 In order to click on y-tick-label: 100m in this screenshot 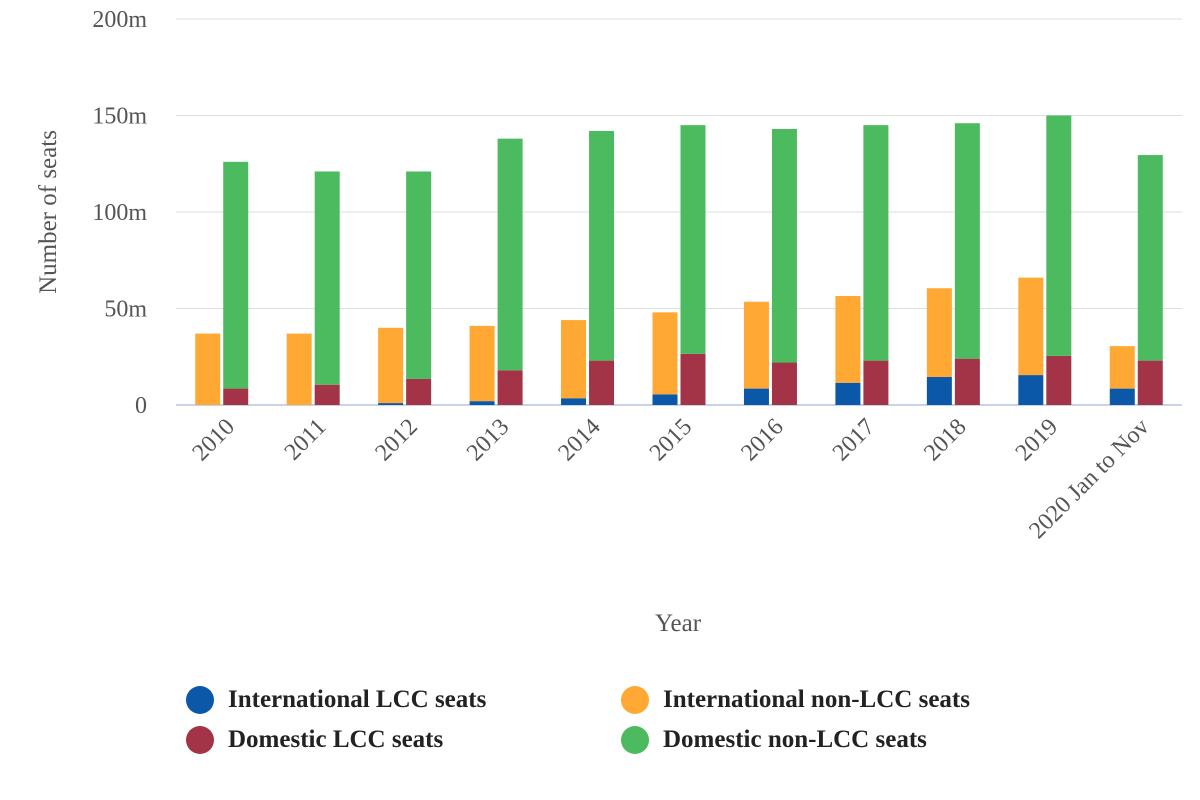, I will do `click(119, 213)`.